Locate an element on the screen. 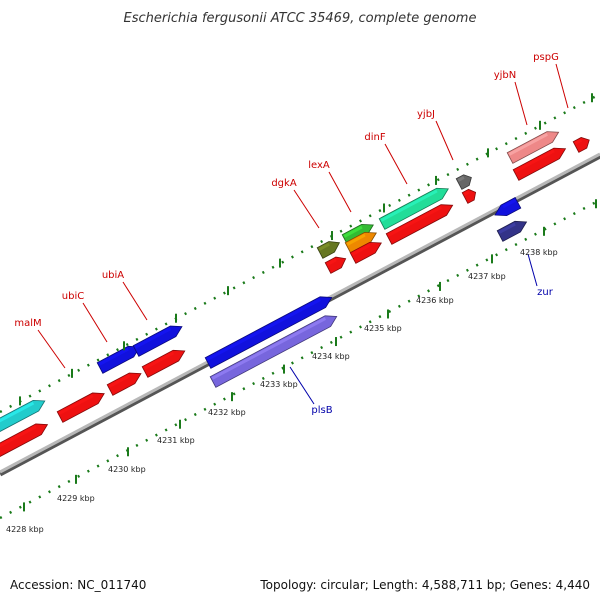 The image size is (600, 600). kbp-label: 4230 kbp is located at coordinates (127, 469).